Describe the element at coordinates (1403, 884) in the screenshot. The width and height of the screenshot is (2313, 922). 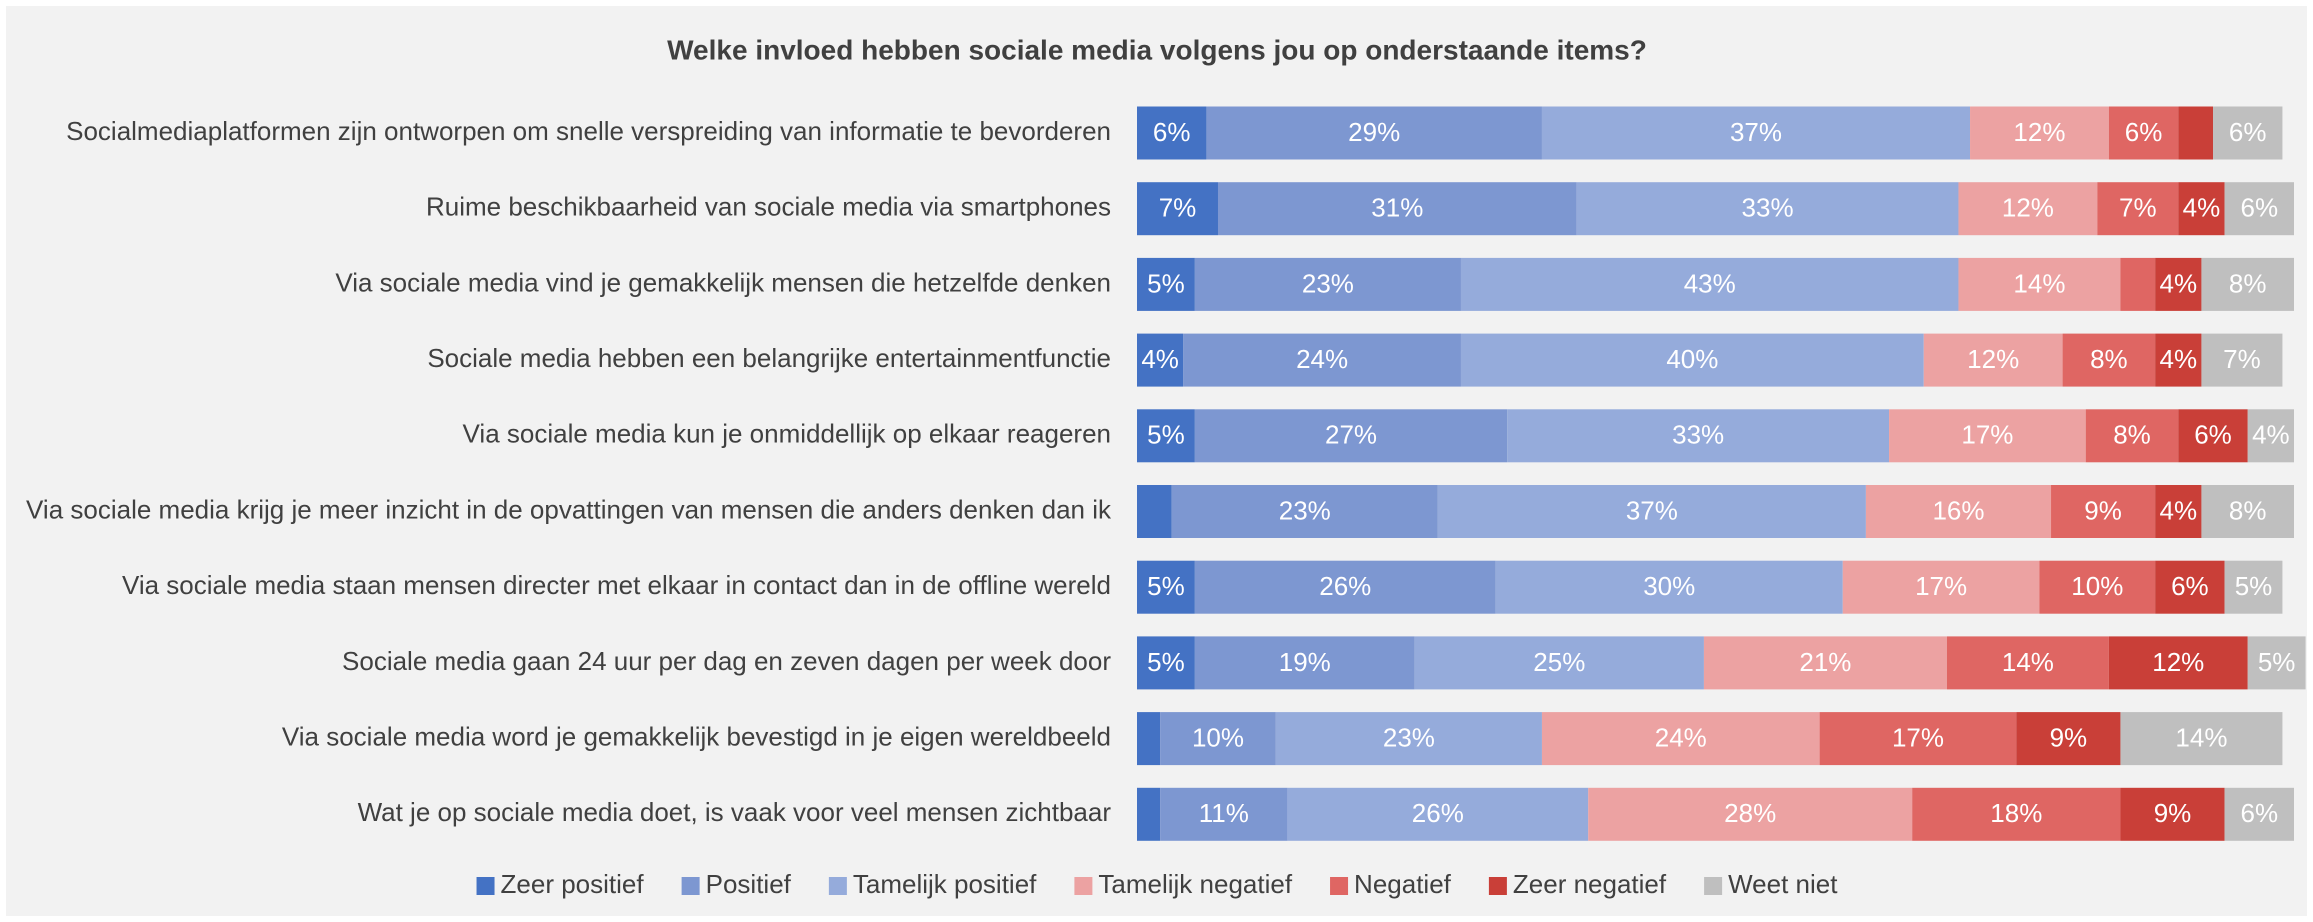
I see `legend-label: Negatief` at that location.